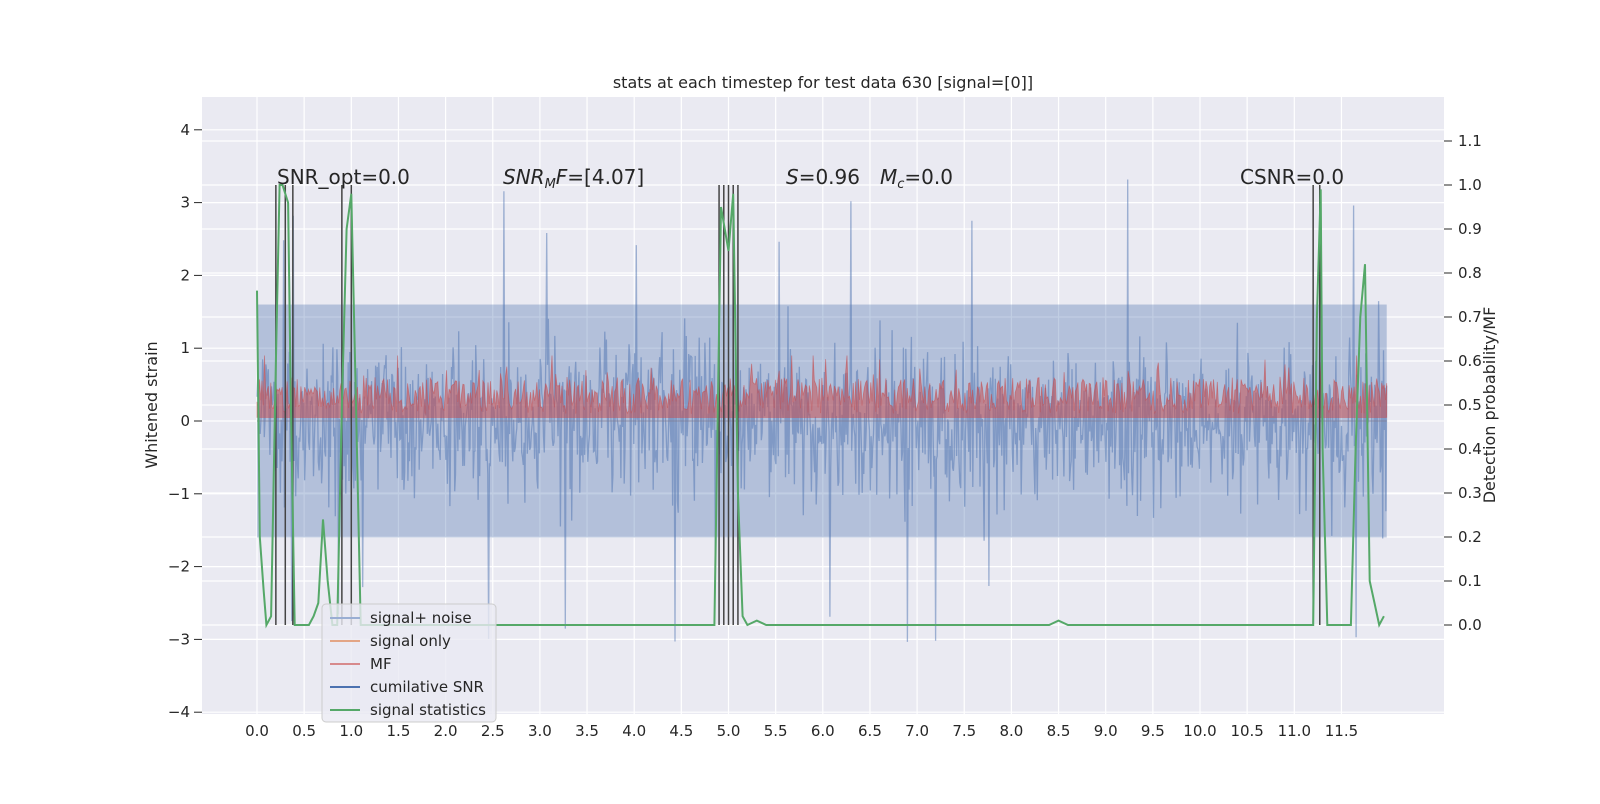 This screenshot has width=1600, height=804. I want to click on x-tick-label: 5.0, so click(729, 731).